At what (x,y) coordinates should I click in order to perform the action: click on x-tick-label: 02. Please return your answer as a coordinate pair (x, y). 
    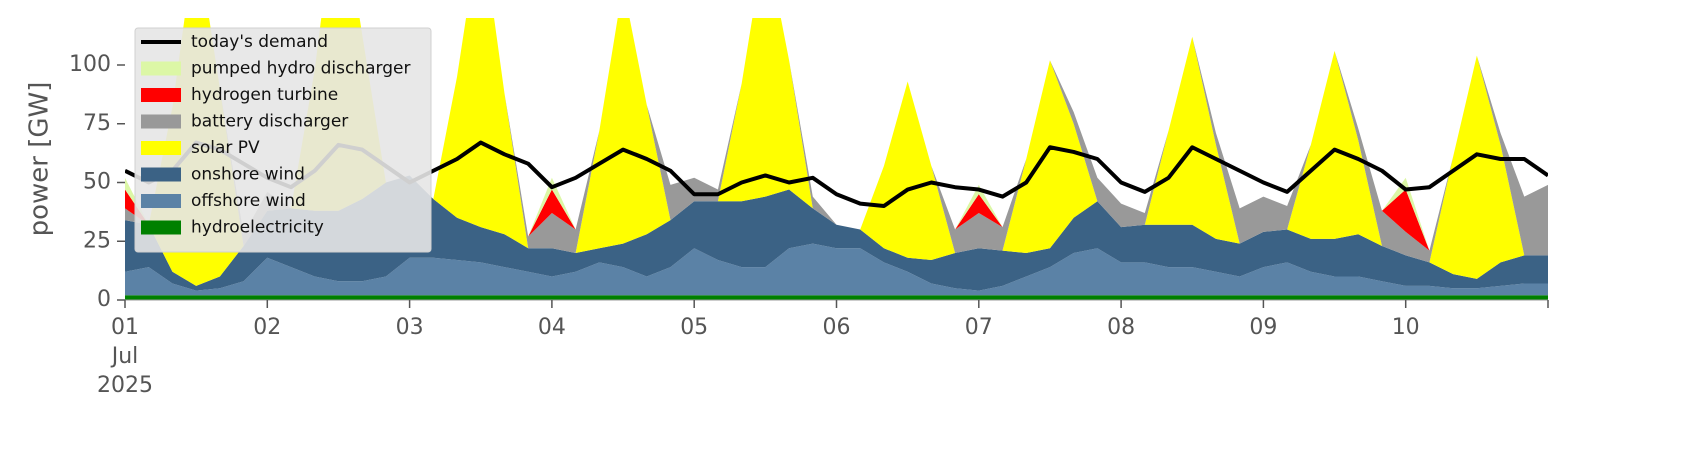
    Looking at the image, I should click on (267, 327).